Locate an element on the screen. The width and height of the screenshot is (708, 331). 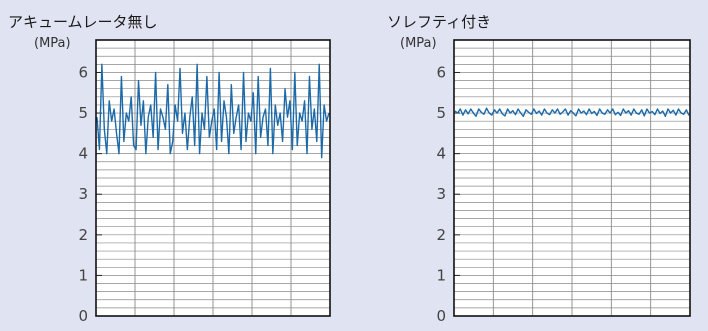
chart-title: アキュームレータ無し is located at coordinates (83, 22).